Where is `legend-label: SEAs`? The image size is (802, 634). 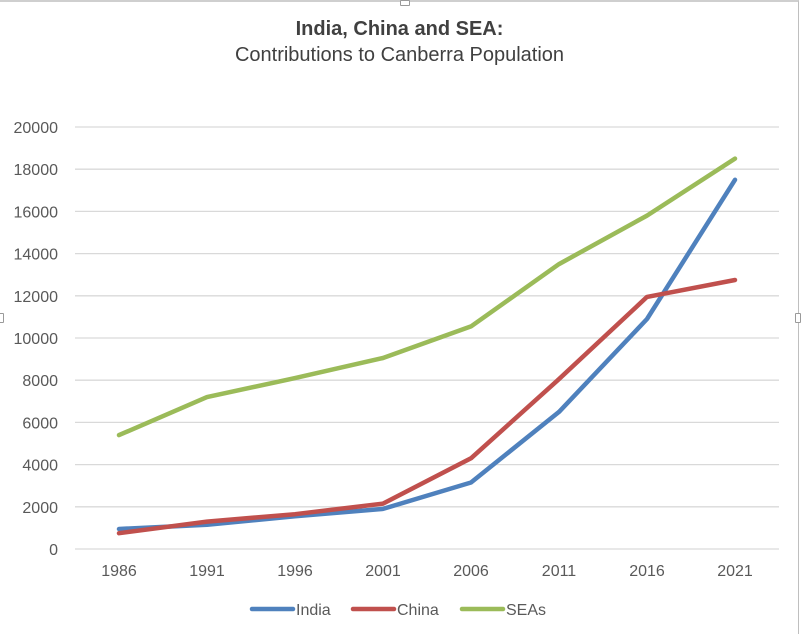
legend-label: SEAs is located at coordinates (526, 610).